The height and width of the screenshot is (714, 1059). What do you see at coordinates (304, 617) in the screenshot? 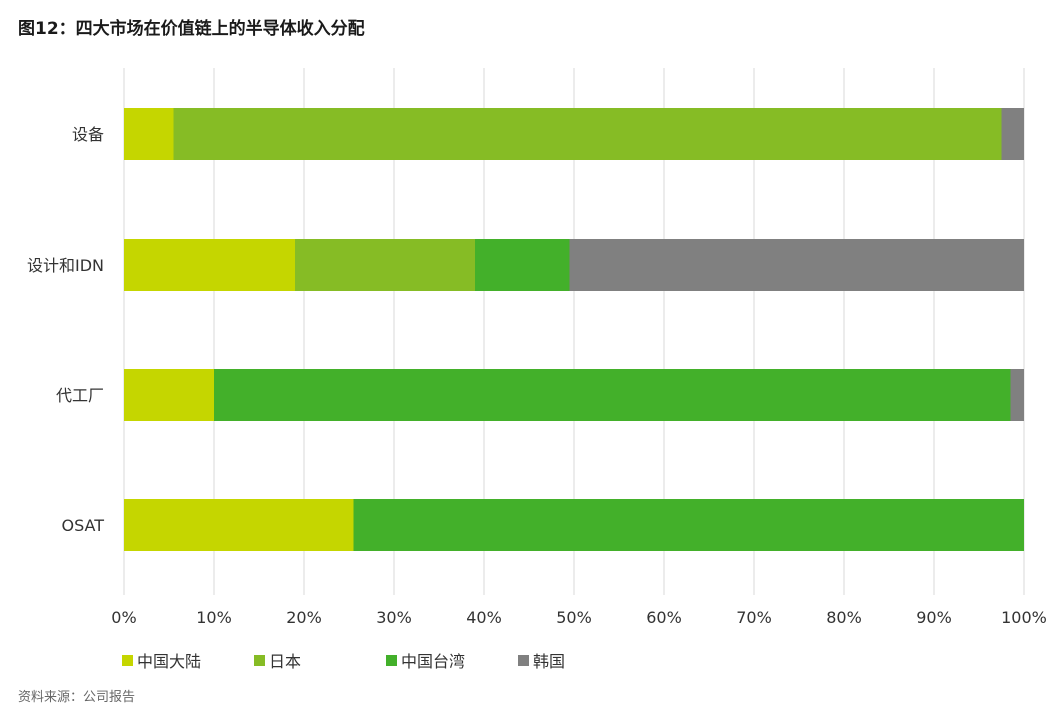
I see `x-tick-label: 20%` at bounding box center [304, 617].